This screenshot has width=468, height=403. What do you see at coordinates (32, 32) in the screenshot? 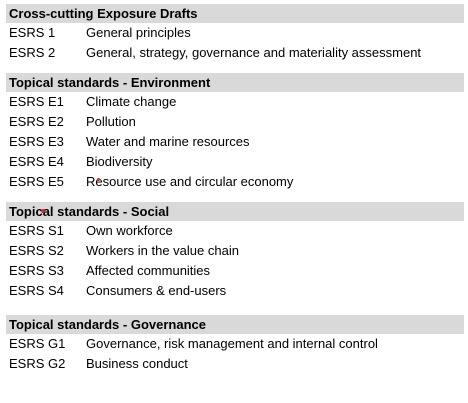
I see `standard-code: ESRS 1` at bounding box center [32, 32].